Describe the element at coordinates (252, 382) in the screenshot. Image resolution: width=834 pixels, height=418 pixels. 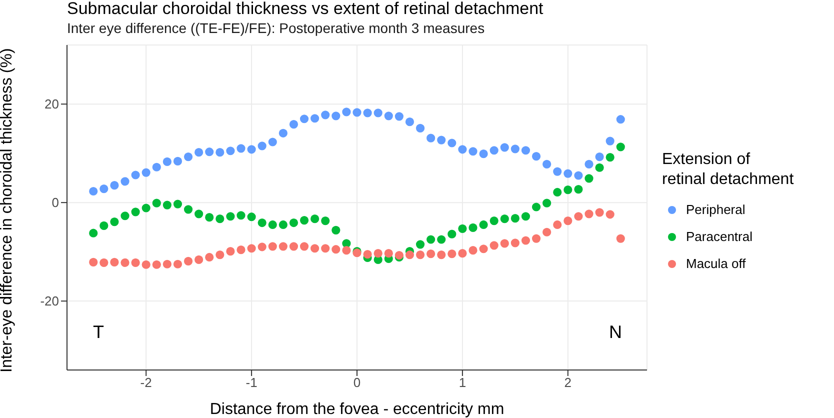
I see `x-tick-label: -1` at that location.